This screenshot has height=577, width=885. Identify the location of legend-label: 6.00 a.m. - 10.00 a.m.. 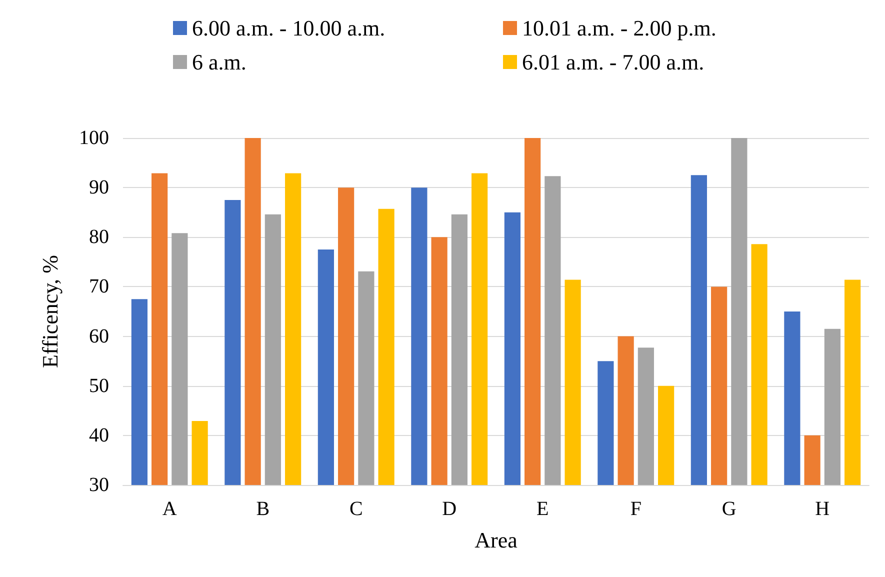
(289, 28).